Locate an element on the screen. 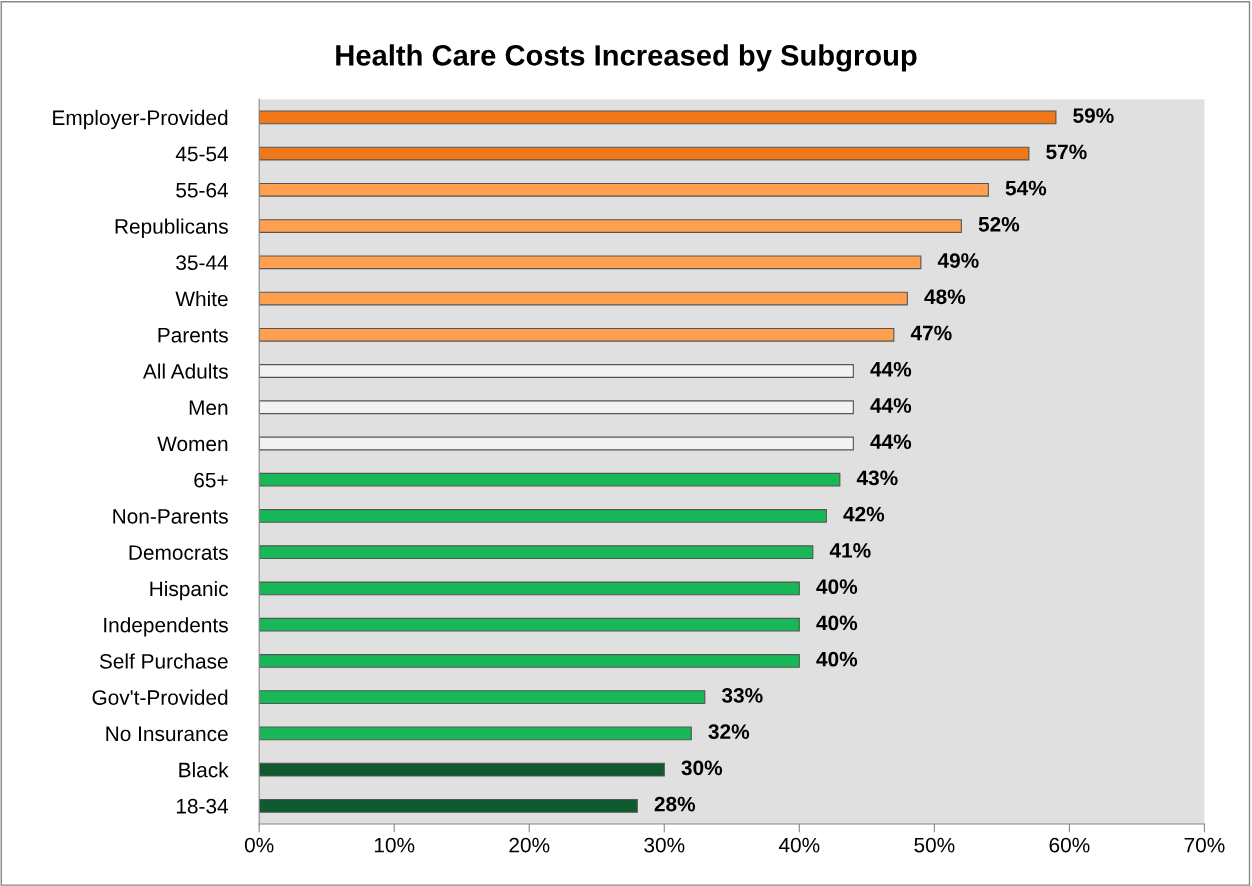 This screenshot has width=1252, height=886. data-label: 49% is located at coordinates (958, 260).